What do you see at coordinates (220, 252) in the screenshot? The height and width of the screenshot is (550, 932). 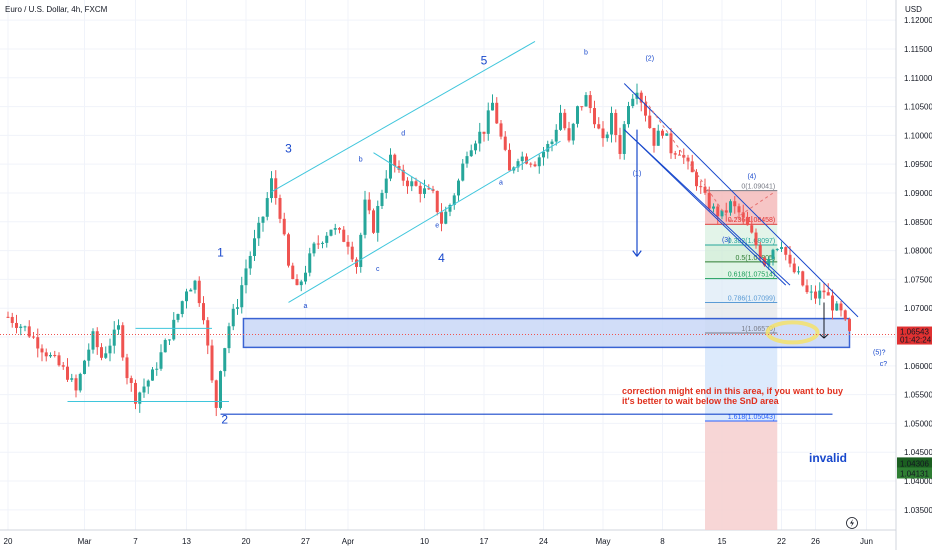 I see `wave-label: 1` at bounding box center [220, 252].